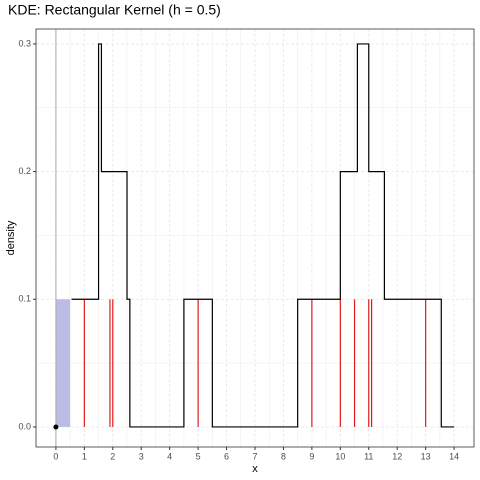 The image size is (480, 480). Describe the element at coordinates (311, 456) in the screenshot. I see `x-tick-label: 9` at that location.